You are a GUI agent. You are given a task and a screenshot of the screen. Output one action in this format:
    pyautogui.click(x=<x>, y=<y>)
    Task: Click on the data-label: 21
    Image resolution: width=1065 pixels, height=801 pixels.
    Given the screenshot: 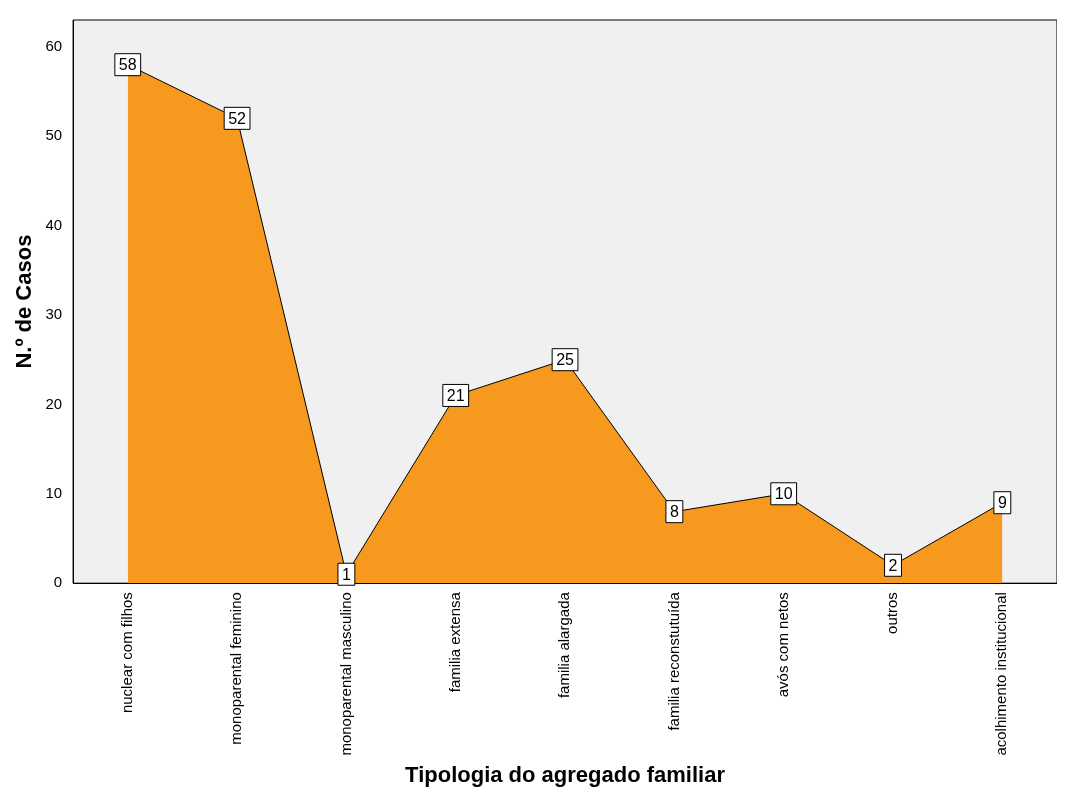 What is the action you would take?
    pyautogui.click(x=455, y=395)
    